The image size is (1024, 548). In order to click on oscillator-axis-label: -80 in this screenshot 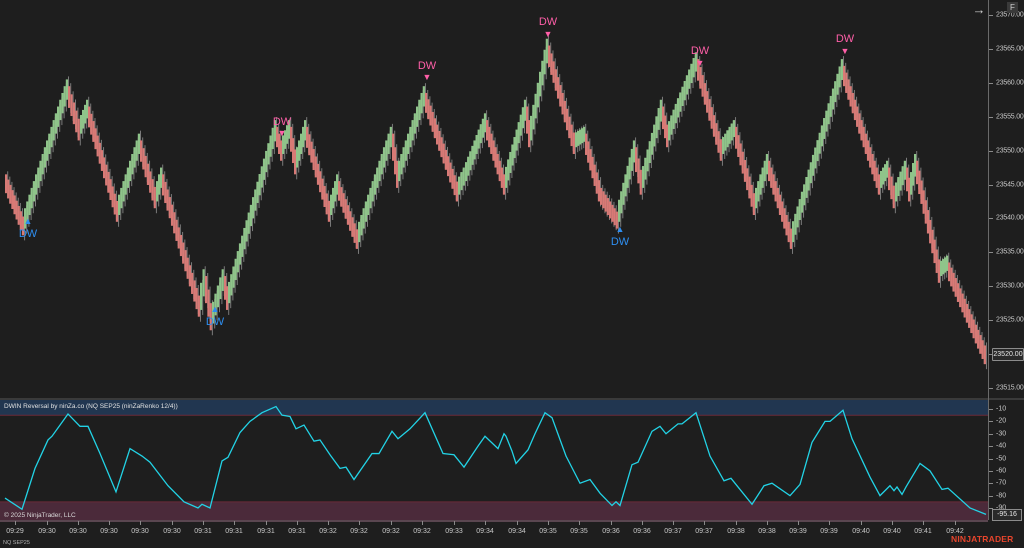, I will do `click(1001, 496)`.